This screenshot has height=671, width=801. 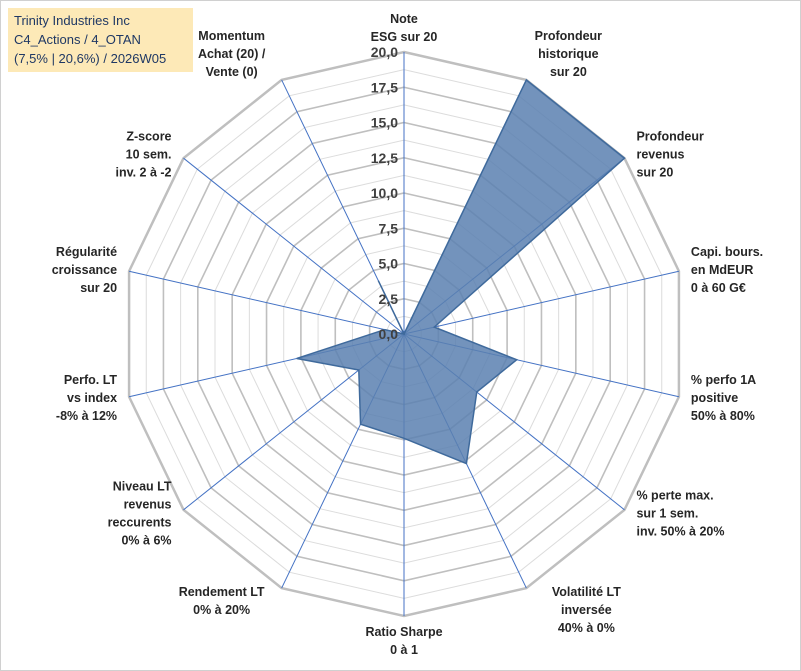 What do you see at coordinates (87, 398) in the screenshot?
I see `axis-label: Perfo. LT vs index -8% à 12%` at bounding box center [87, 398].